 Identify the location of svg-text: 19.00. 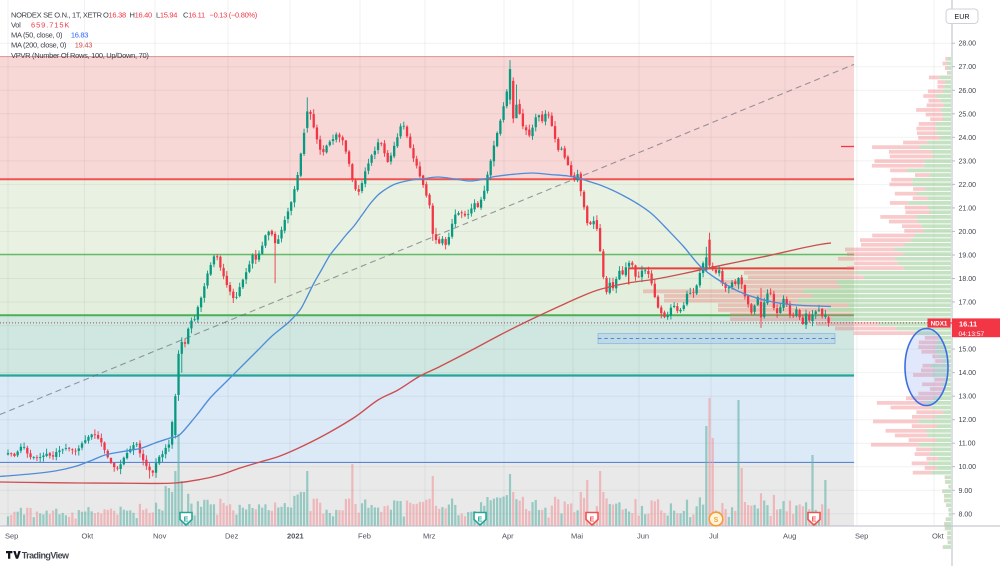
(968, 256).